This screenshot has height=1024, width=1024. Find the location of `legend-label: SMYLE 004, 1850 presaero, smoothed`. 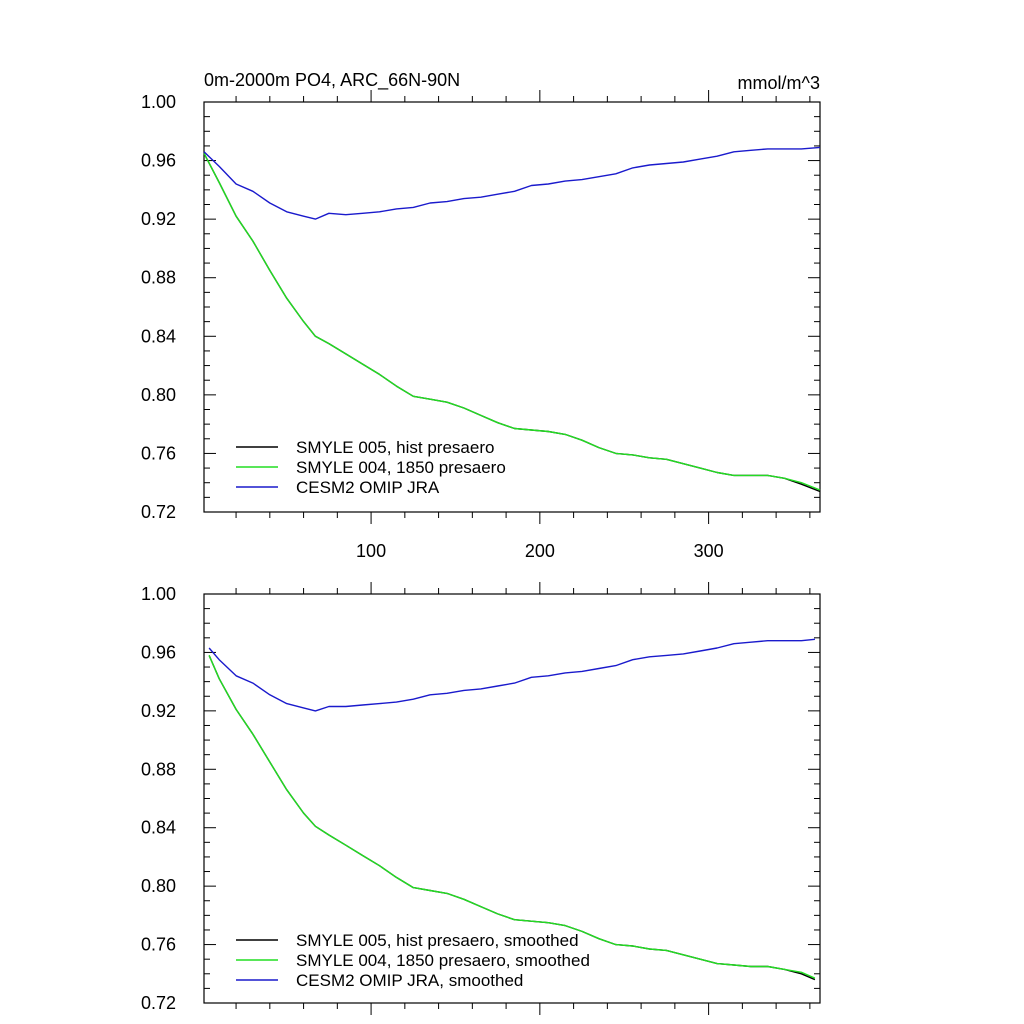

legend-label: SMYLE 004, 1850 presaero, smoothed is located at coordinates (443, 960).